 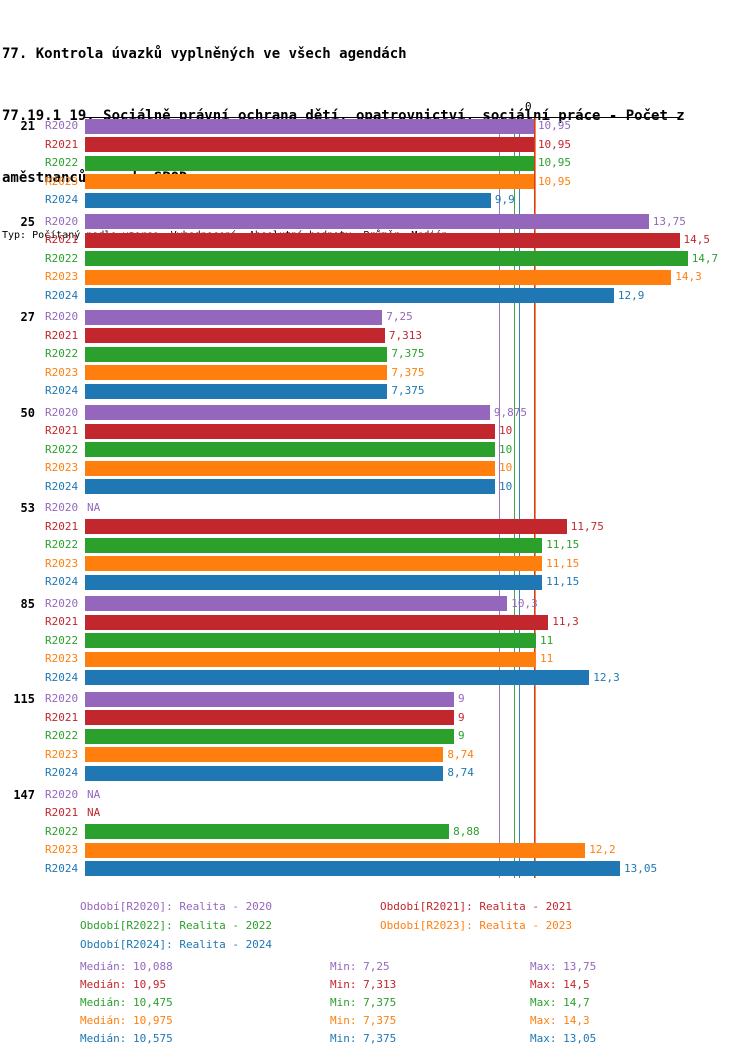 I want to click on stat-max-value: Max: 13,05, so click(x=563, y=1038).